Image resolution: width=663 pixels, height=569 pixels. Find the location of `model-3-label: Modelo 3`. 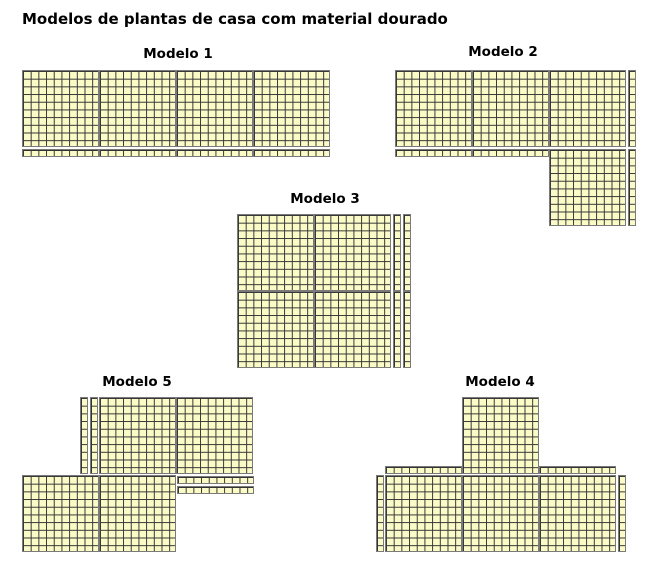

model-3-label: Modelo 3 is located at coordinates (325, 199).